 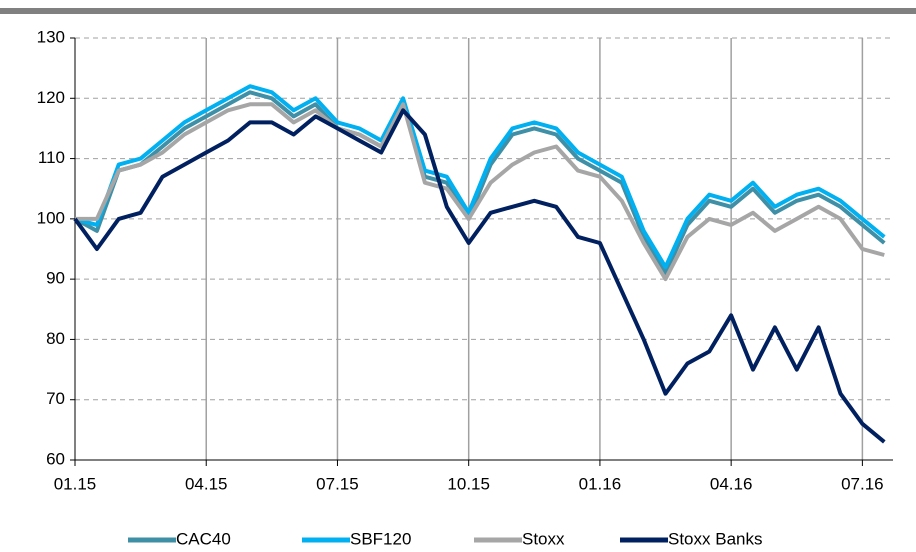 I want to click on x-tick-label: 04.15, so click(x=206, y=483).